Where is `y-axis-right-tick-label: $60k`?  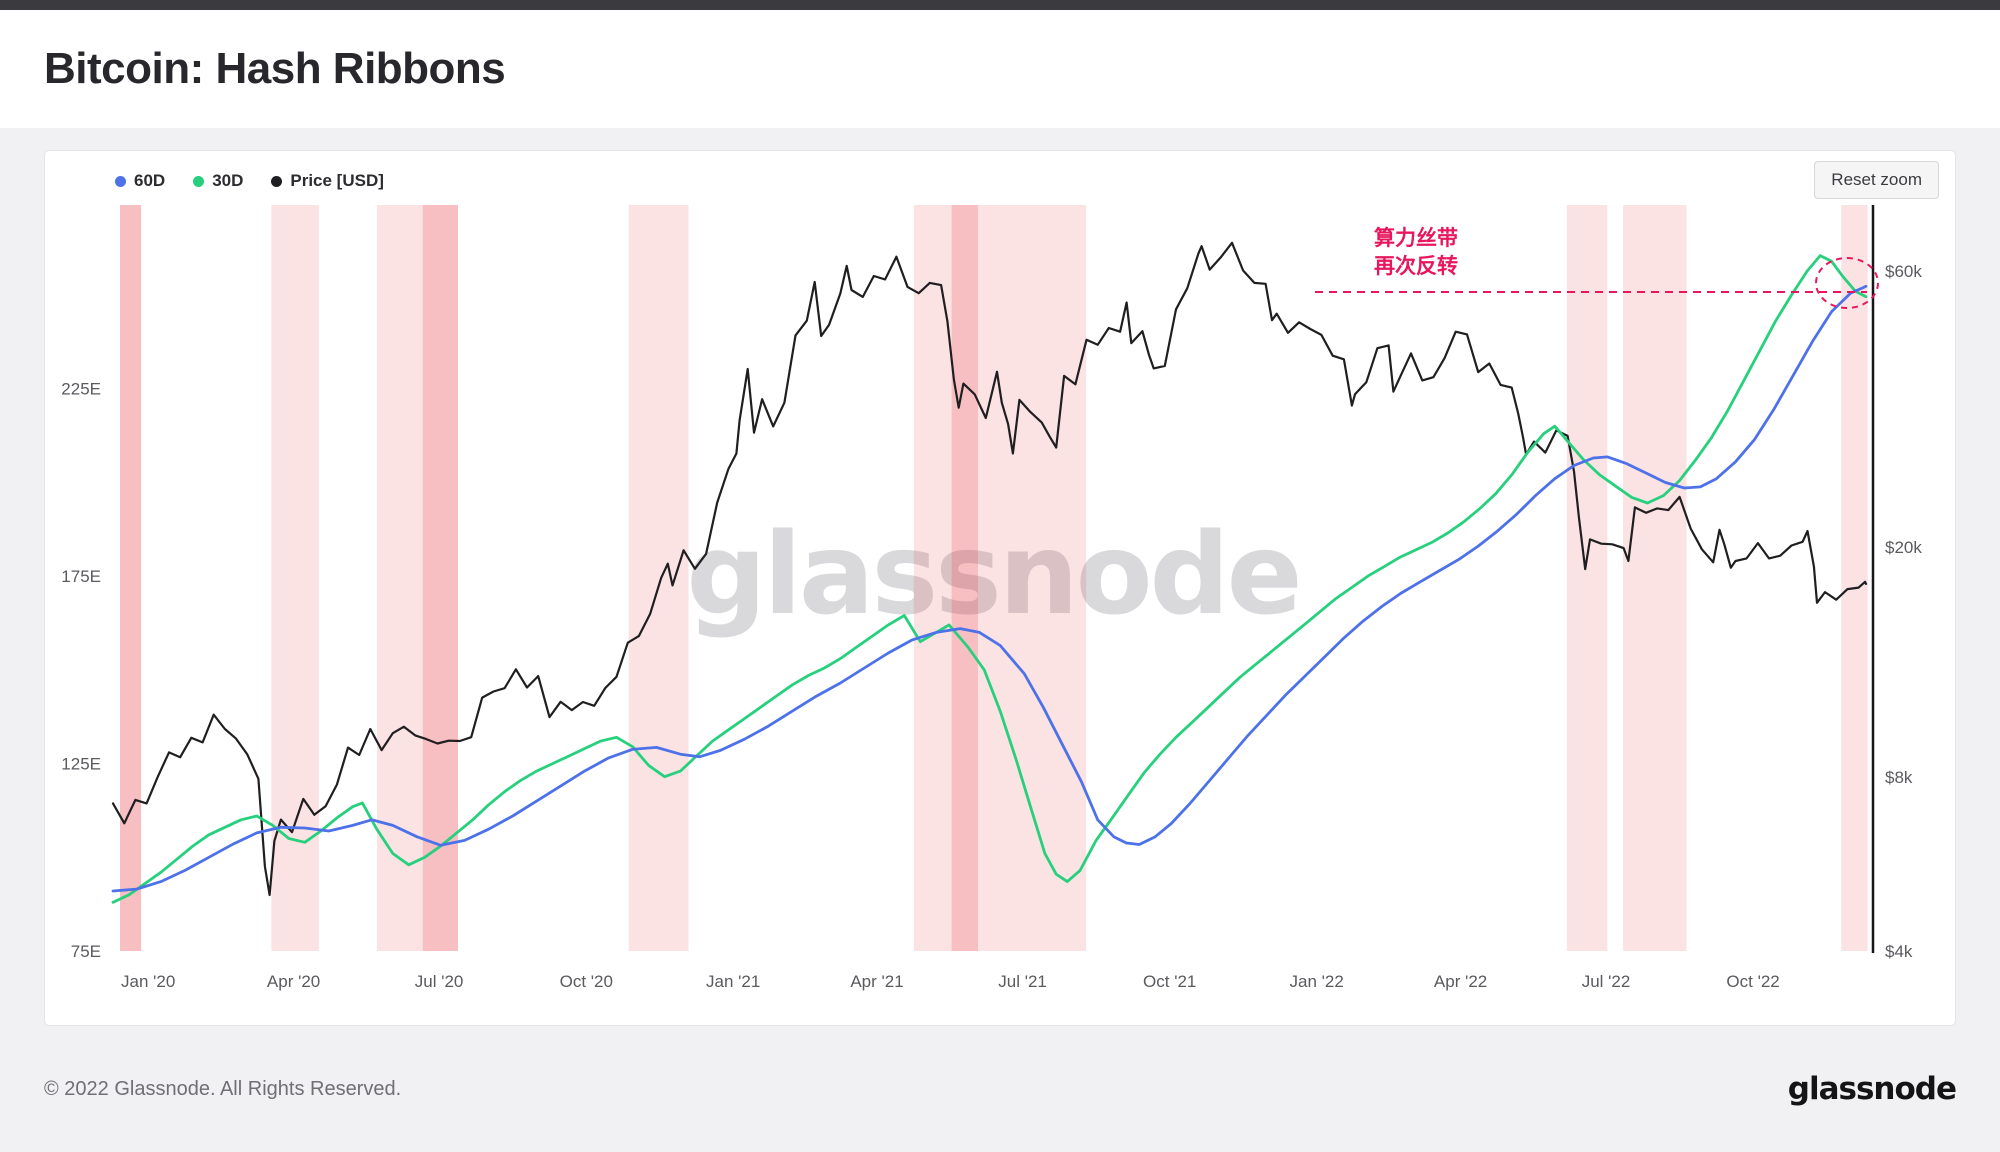 y-axis-right-tick-label: $60k is located at coordinates (1903, 271).